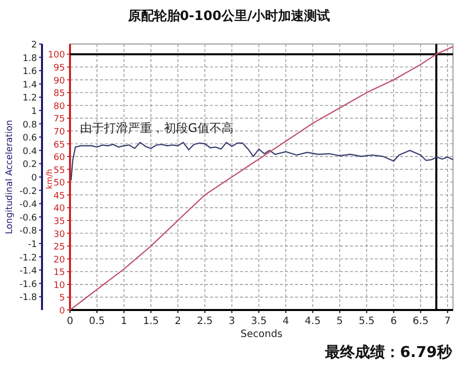  Describe the element at coordinates (60, 260) in the screenshot. I see `y2-tick-label: 20` at that location.